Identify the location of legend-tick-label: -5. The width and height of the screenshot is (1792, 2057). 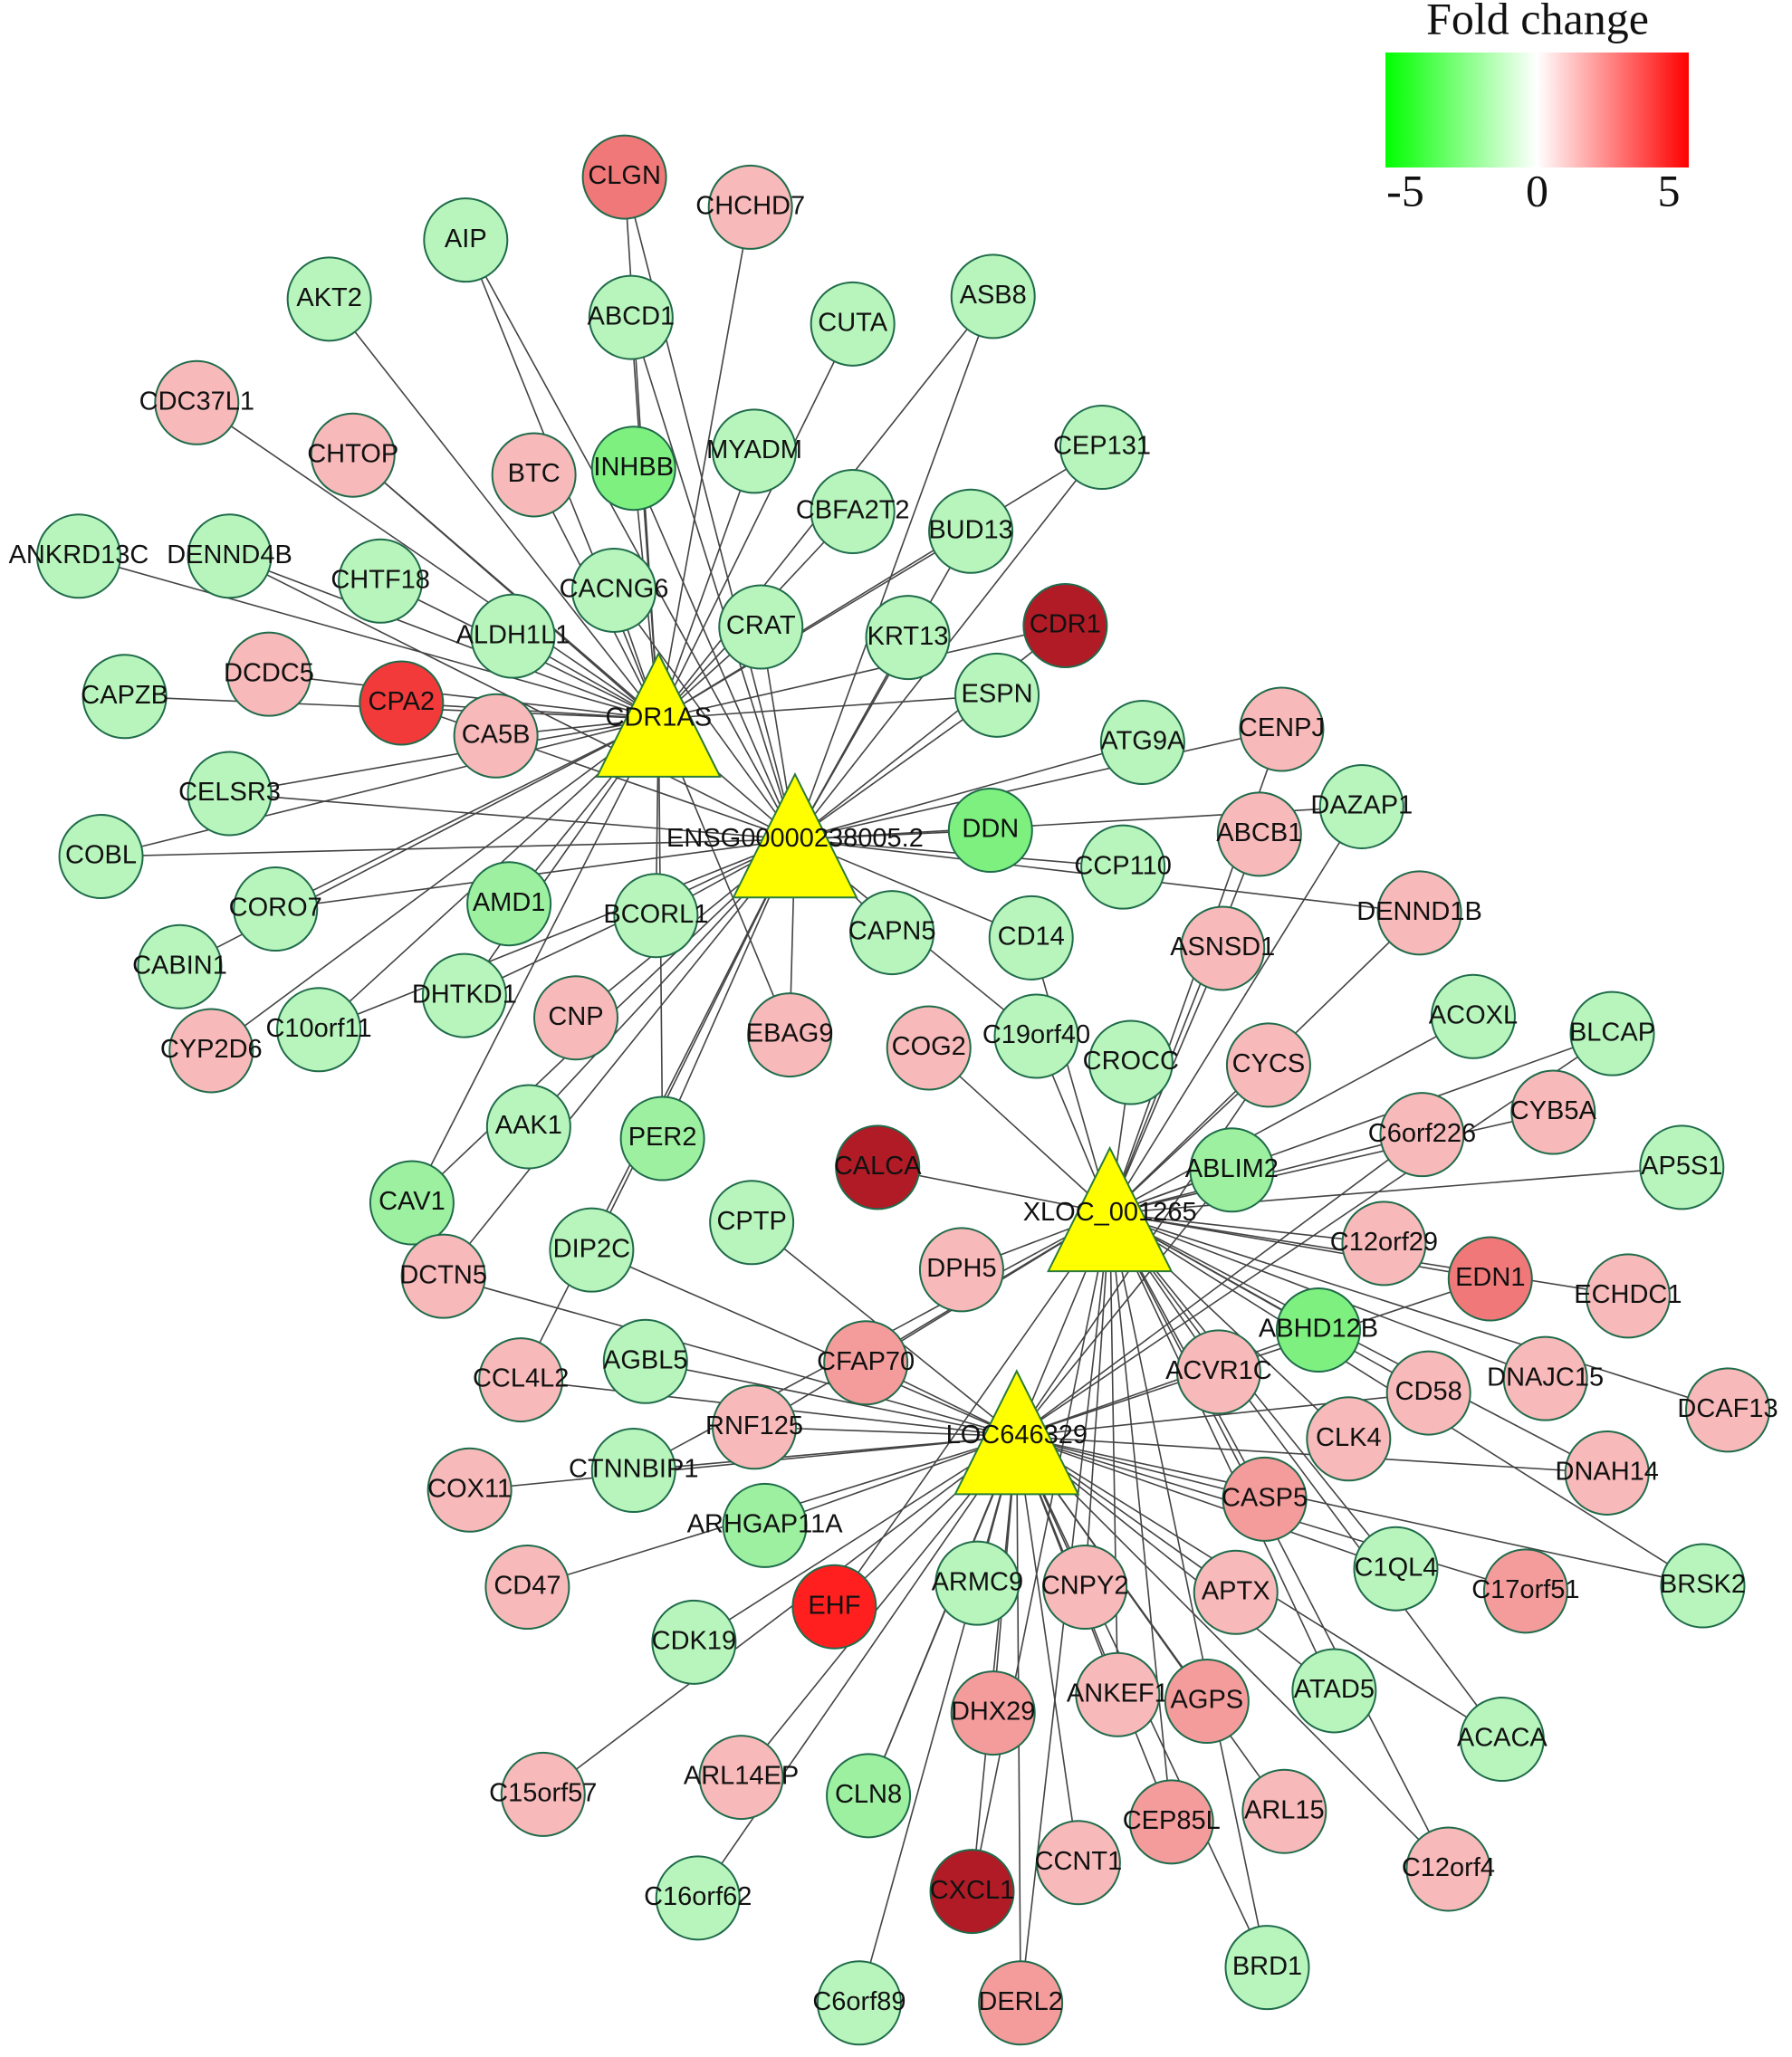
(1405, 190).